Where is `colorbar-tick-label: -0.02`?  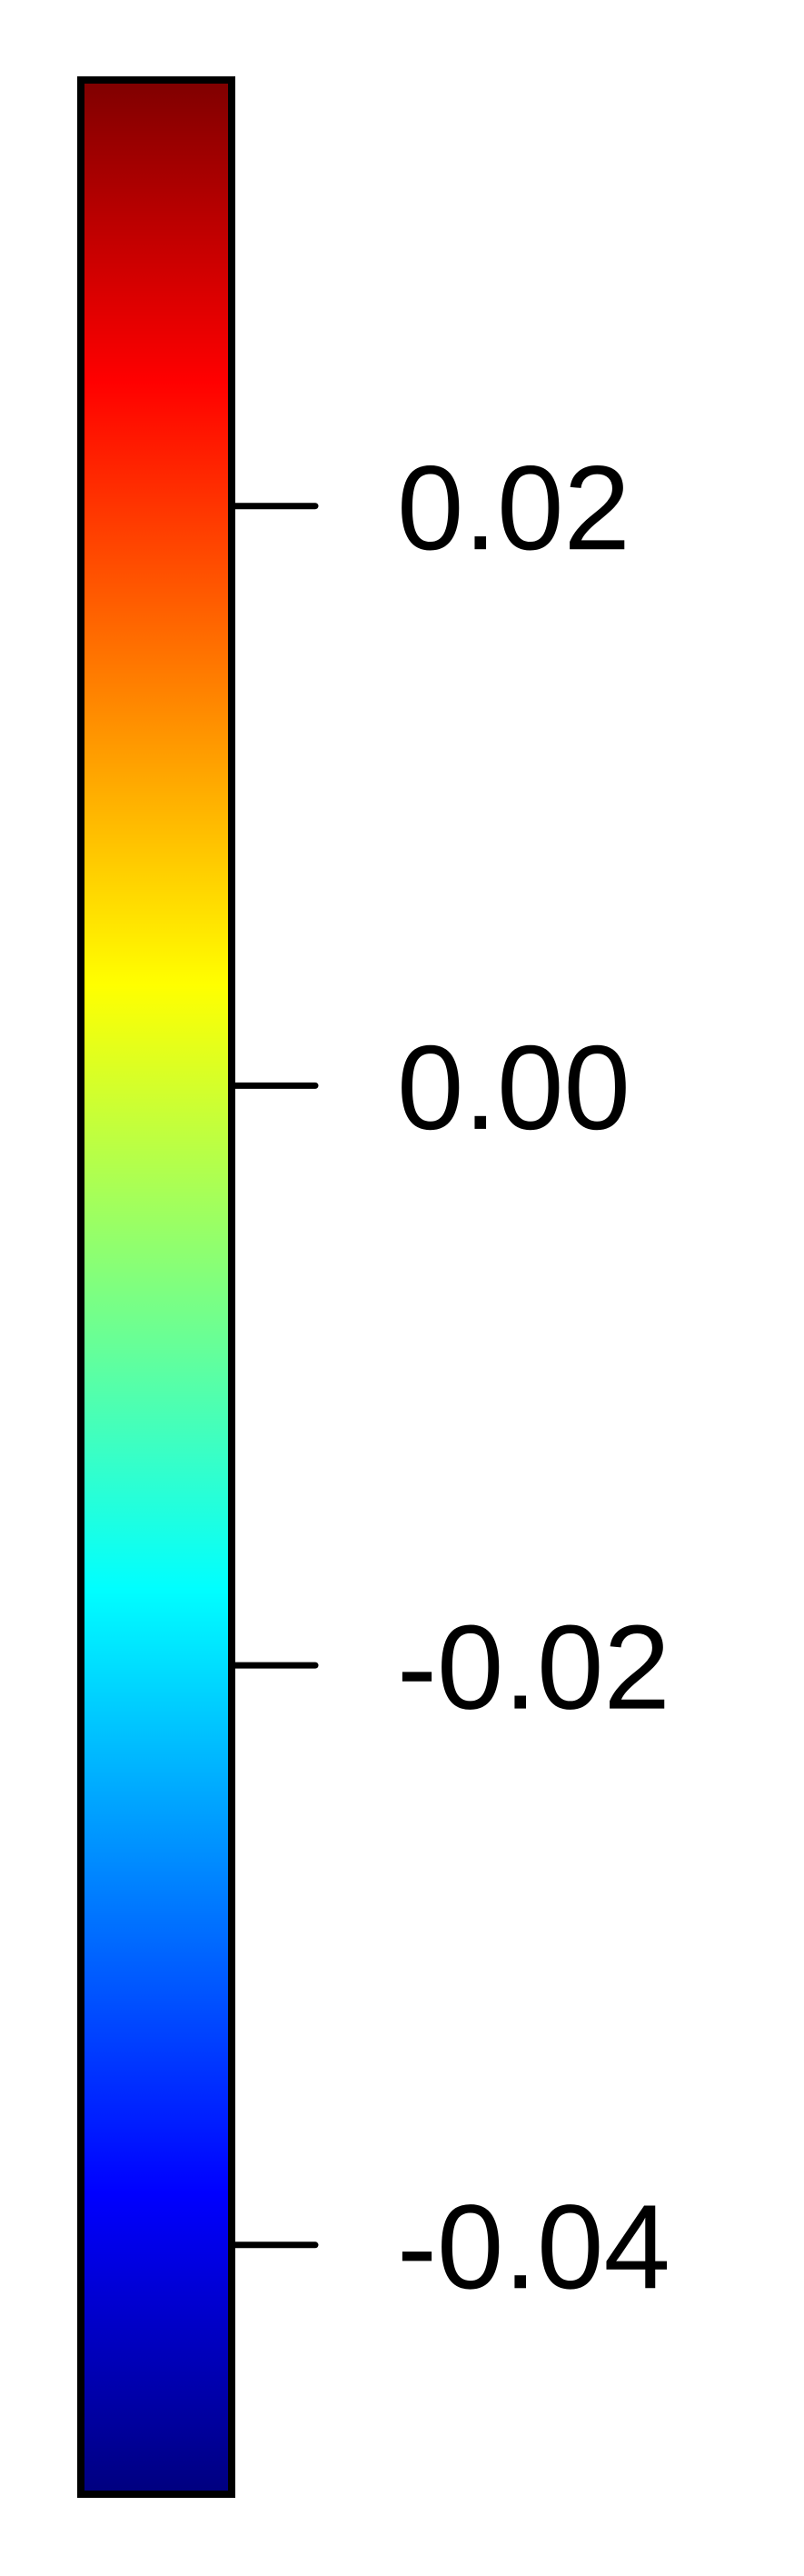 colorbar-tick-label: -0.02 is located at coordinates (533, 1667).